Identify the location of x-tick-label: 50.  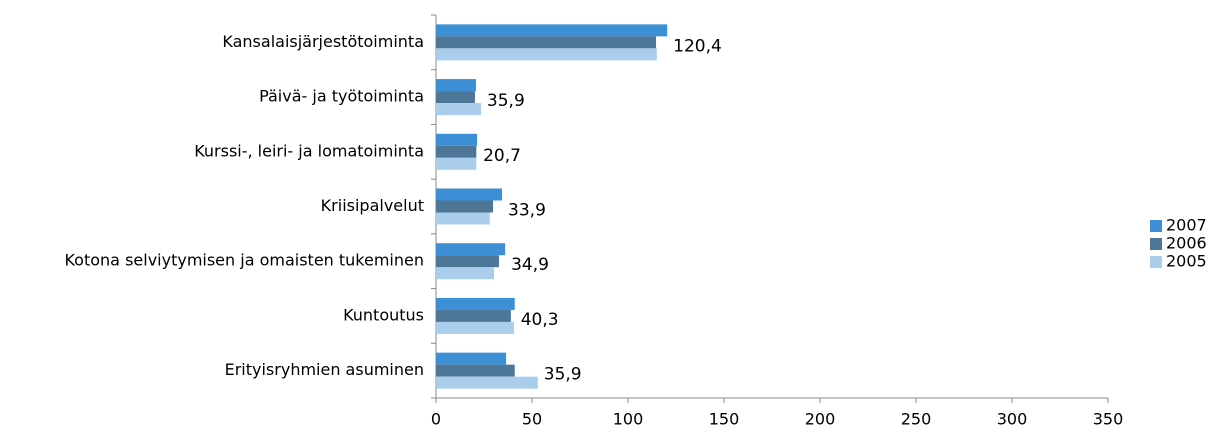
(532, 419).